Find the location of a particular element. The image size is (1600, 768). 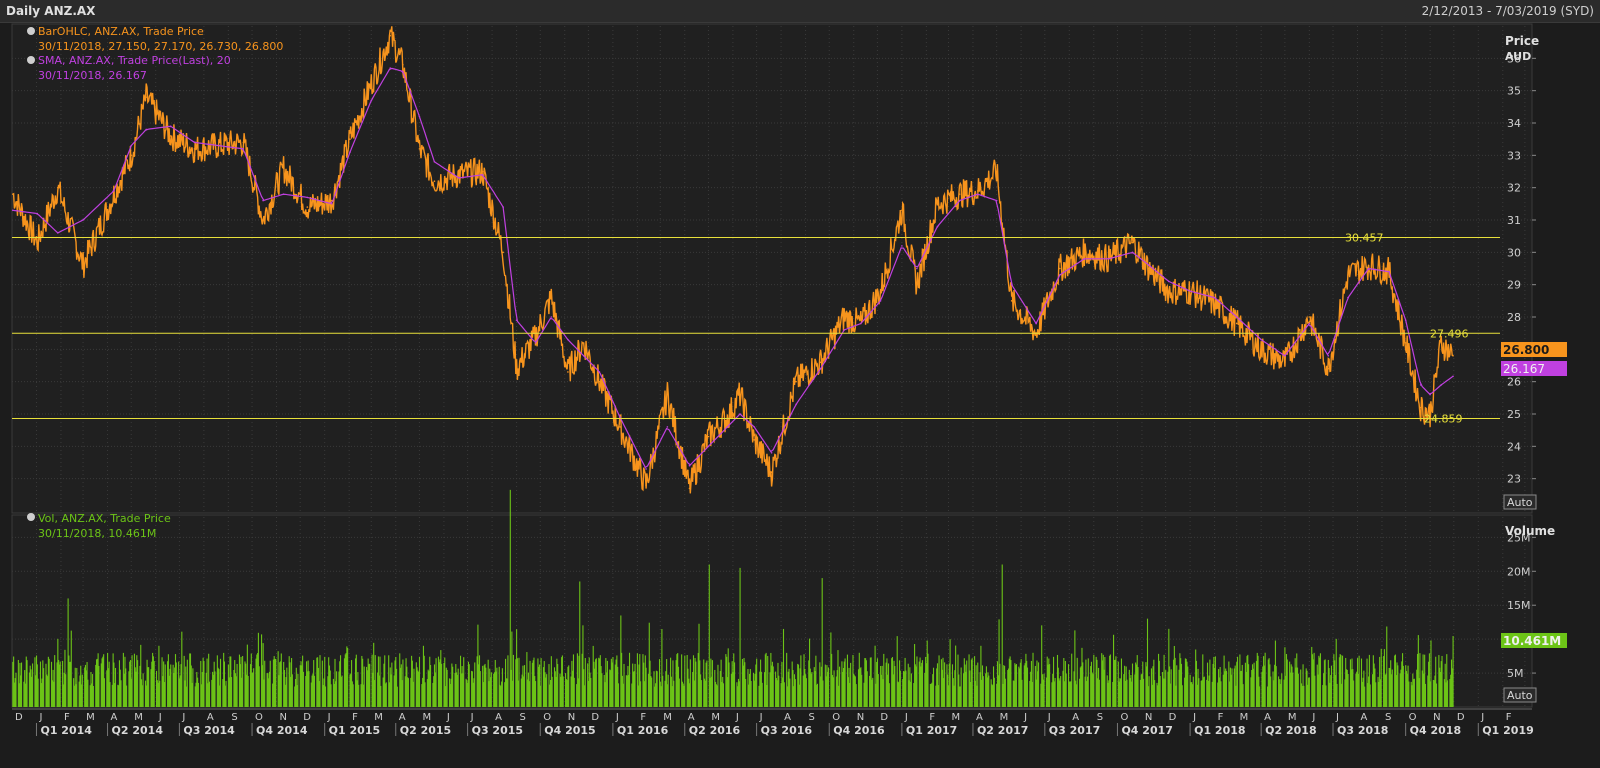

quarter-label: Q1 2019 is located at coordinates (1507, 730).